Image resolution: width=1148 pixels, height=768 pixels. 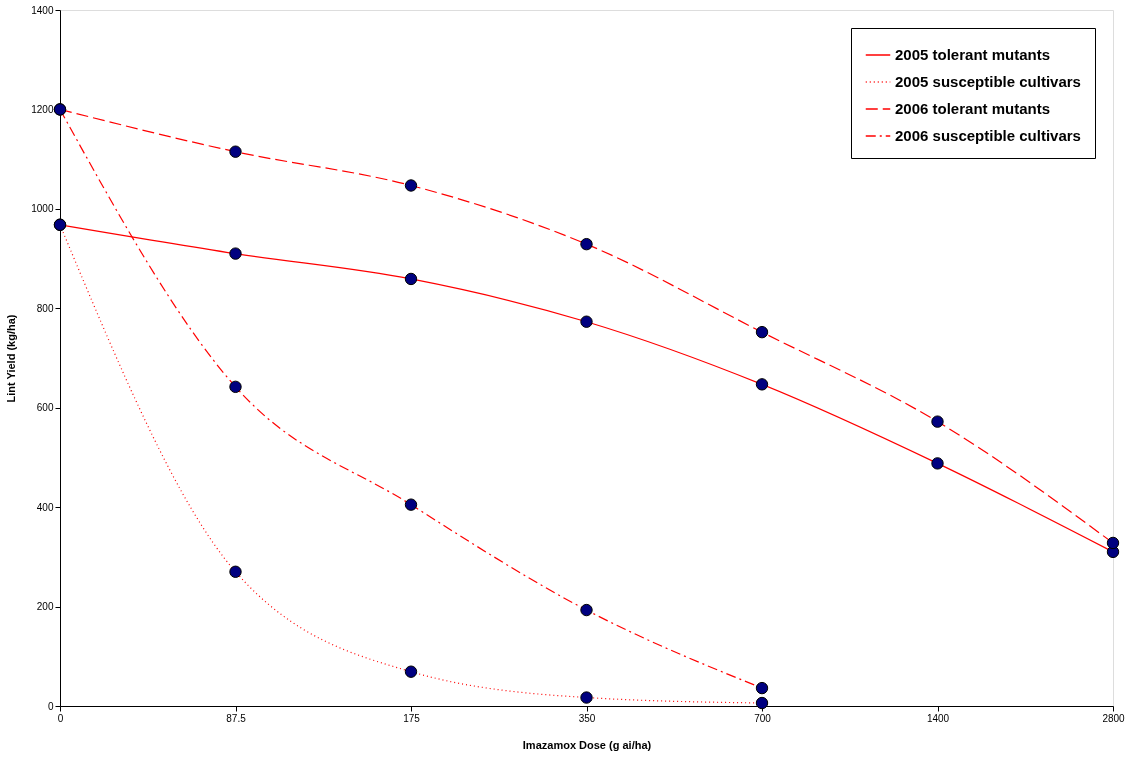 I want to click on x-tick-label: 2800, so click(x=1114, y=718).